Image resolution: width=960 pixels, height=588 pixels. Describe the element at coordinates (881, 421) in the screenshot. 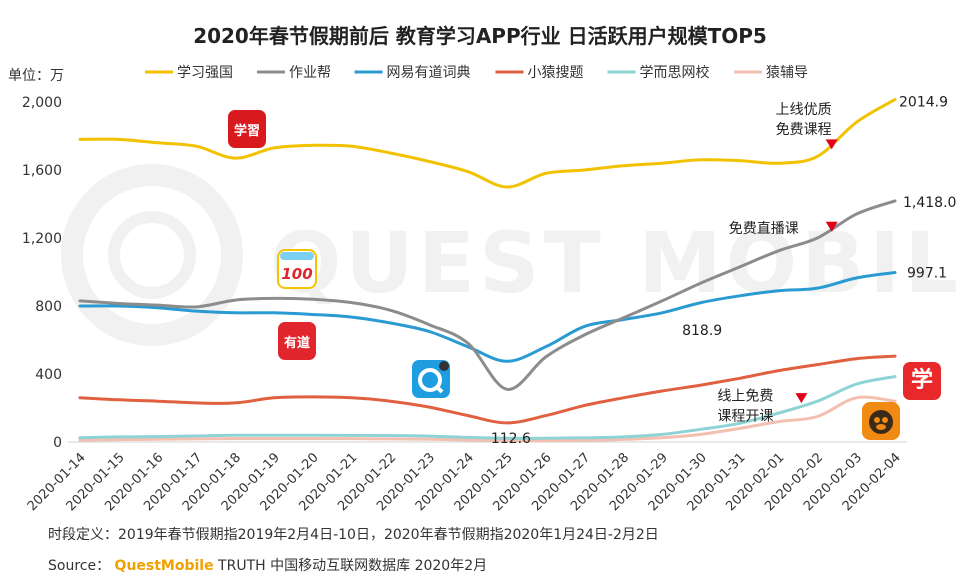

I see `yuanfudao-icon` at that location.